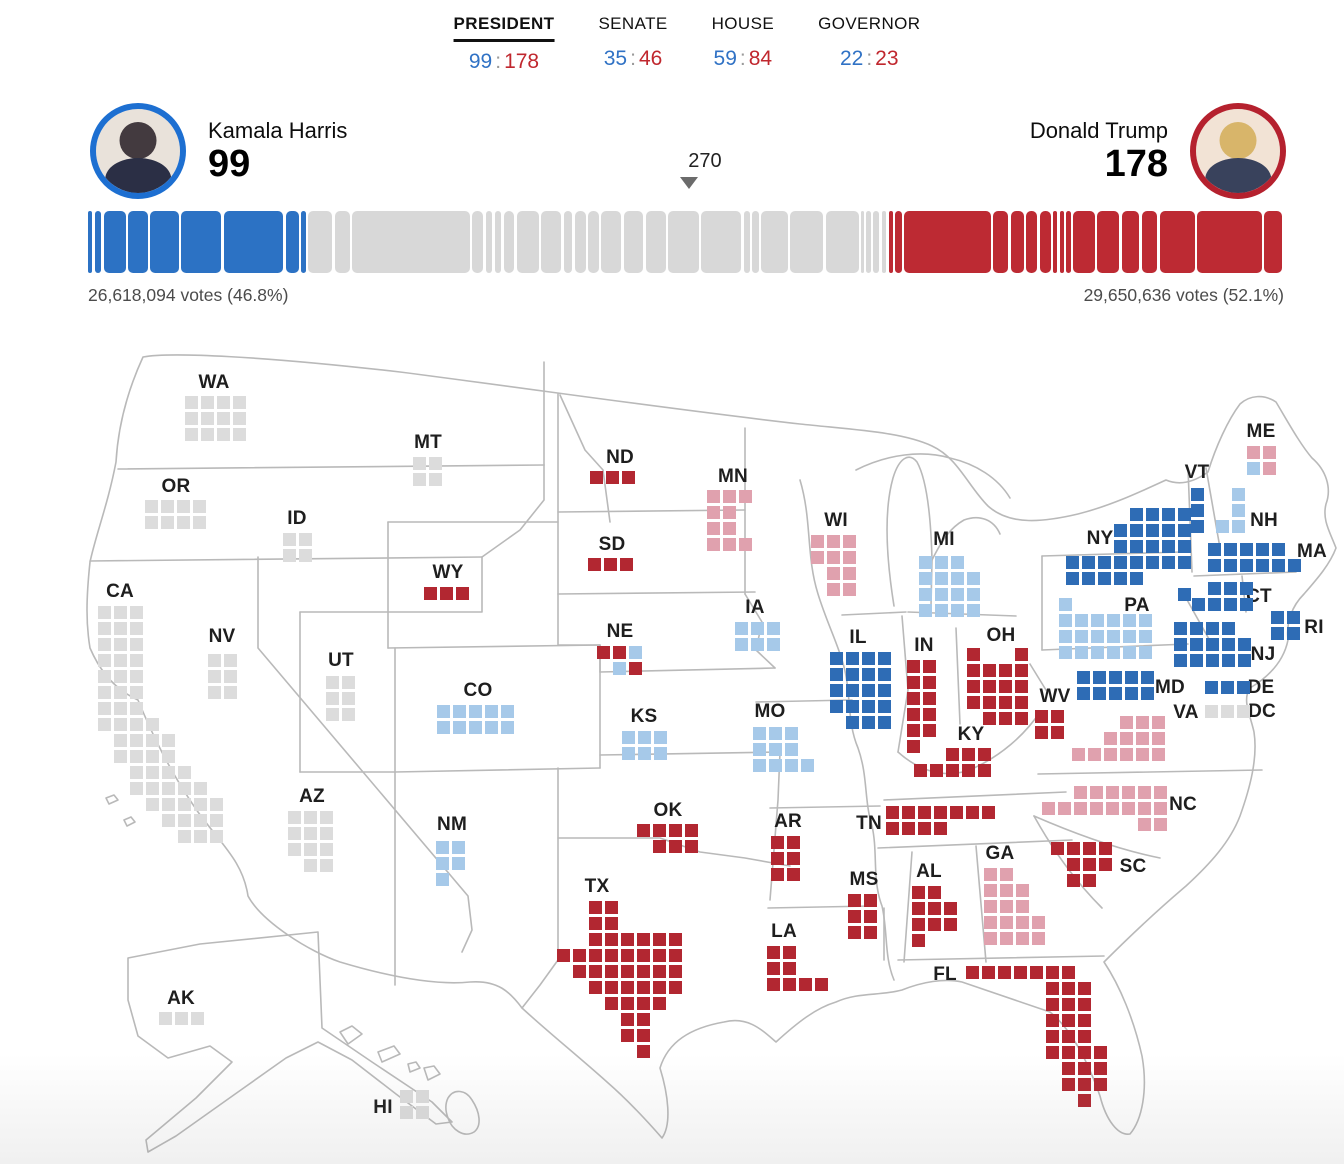  What do you see at coordinates (498, 242) in the screenshot?
I see `bar-segment-MT` at bounding box center [498, 242].